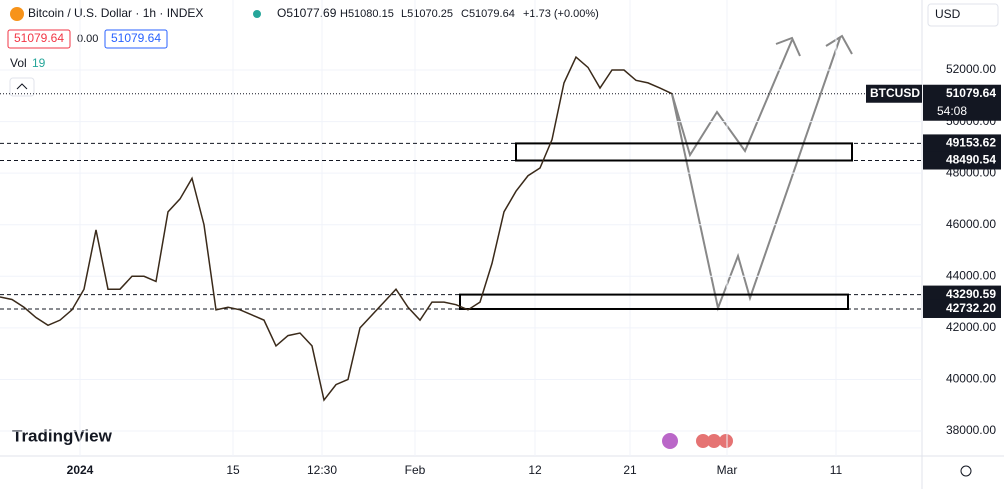 Image resolution: width=1004 pixels, height=489 pixels. What do you see at coordinates (971, 224) in the screenshot?
I see `y-tick-label: 46000.00` at bounding box center [971, 224].